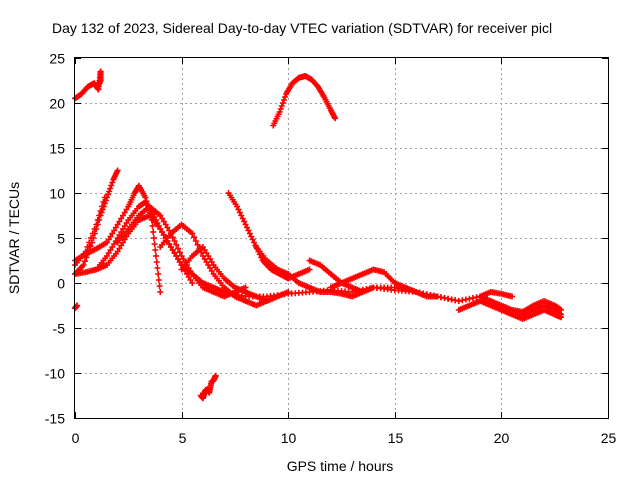  What do you see at coordinates (57, 59) in the screenshot?
I see `y-tick-label: 25` at bounding box center [57, 59].